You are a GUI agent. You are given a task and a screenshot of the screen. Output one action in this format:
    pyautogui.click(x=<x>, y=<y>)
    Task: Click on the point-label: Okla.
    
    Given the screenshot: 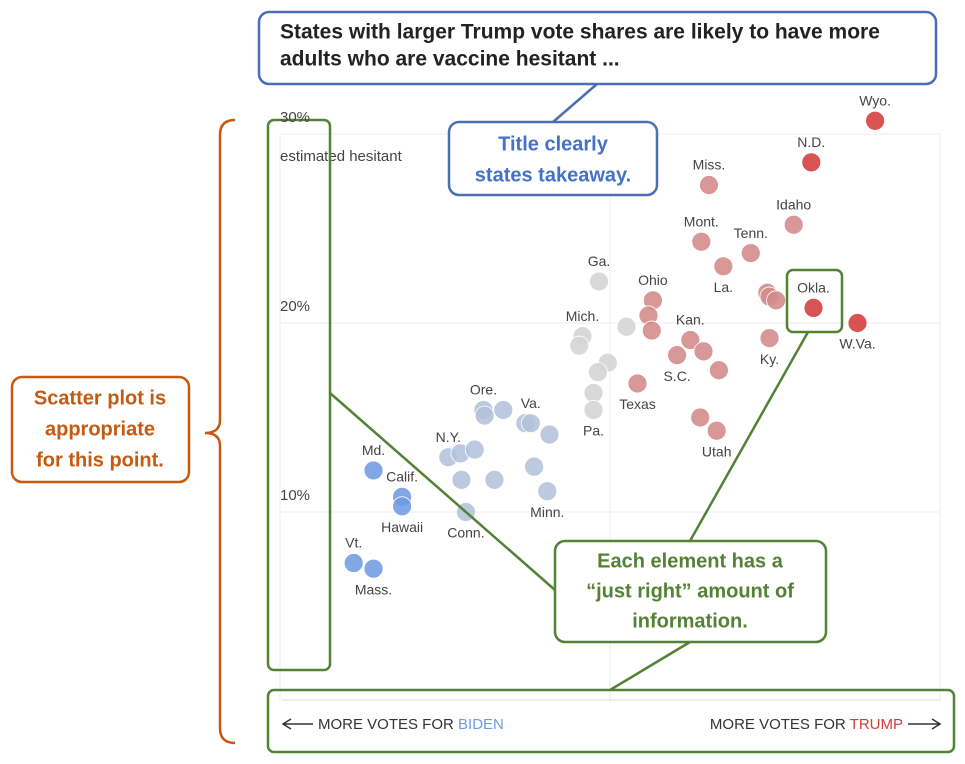 What is the action you would take?
    pyautogui.click(x=813, y=288)
    